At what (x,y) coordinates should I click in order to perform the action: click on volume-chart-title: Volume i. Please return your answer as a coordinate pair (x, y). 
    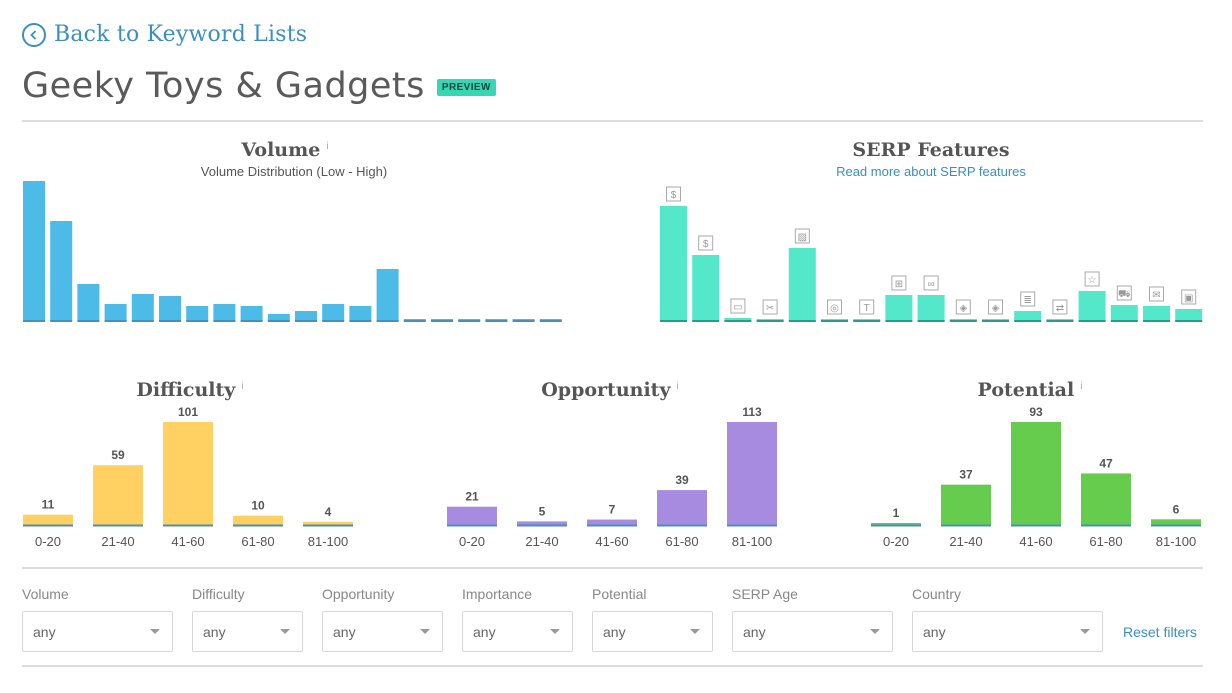
    Looking at the image, I should click on (285, 150).